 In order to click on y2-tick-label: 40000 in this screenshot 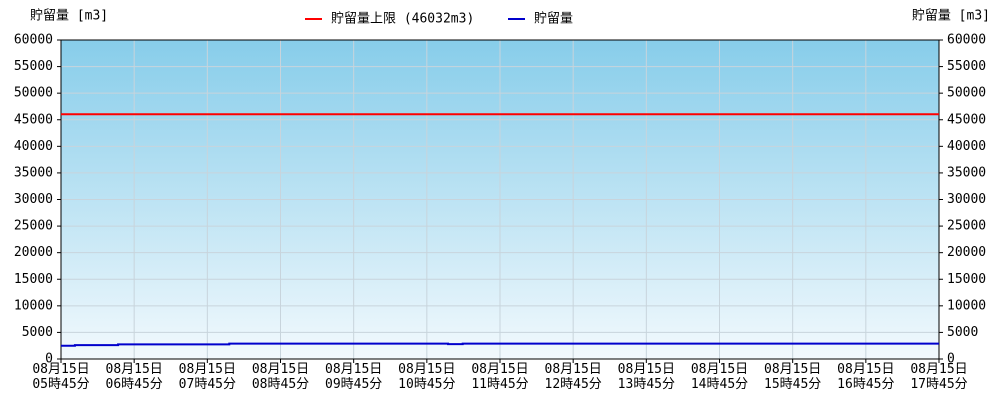, I will do `click(966, 146)`.